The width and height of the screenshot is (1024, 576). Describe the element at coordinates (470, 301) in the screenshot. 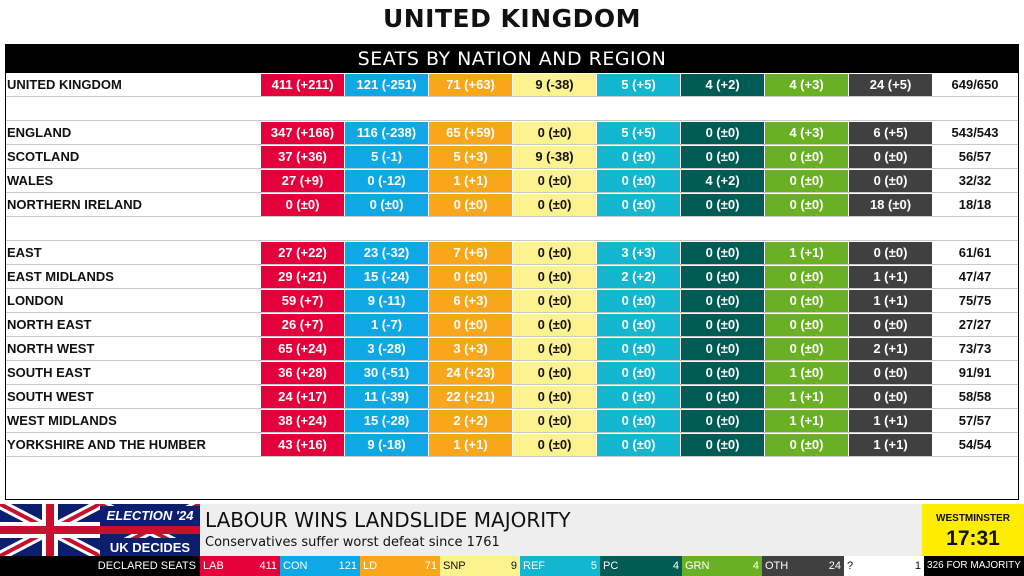

I see `seats-cell-ld: 6 (+3)` at that location.